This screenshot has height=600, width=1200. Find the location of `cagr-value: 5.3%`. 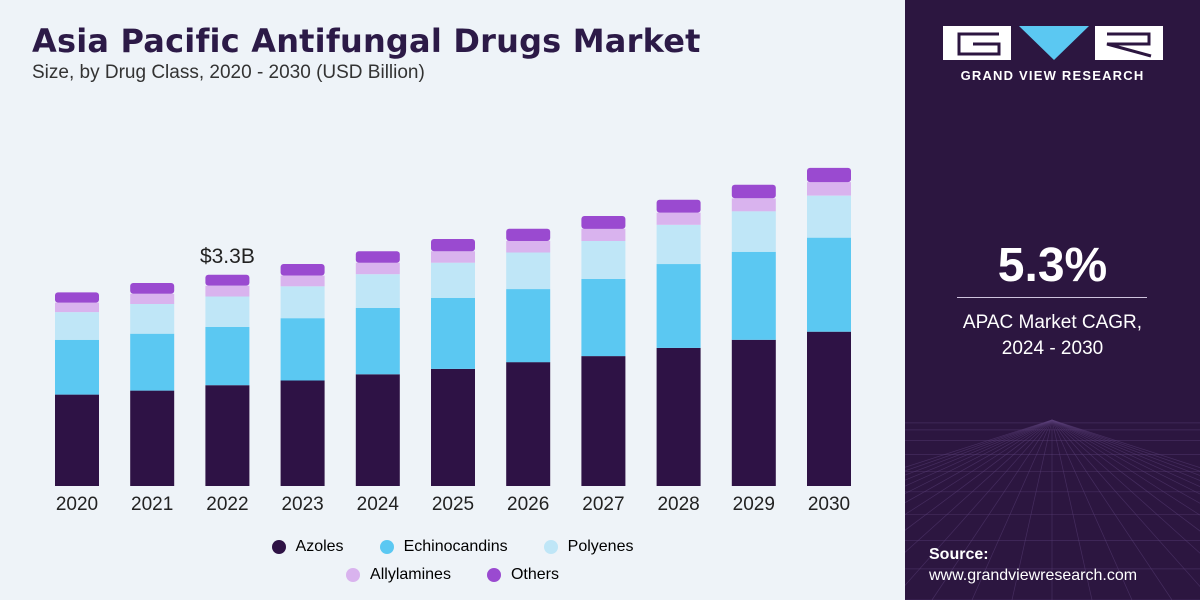

cagr-value: 5.3% is located at coordinates (1052, 265).